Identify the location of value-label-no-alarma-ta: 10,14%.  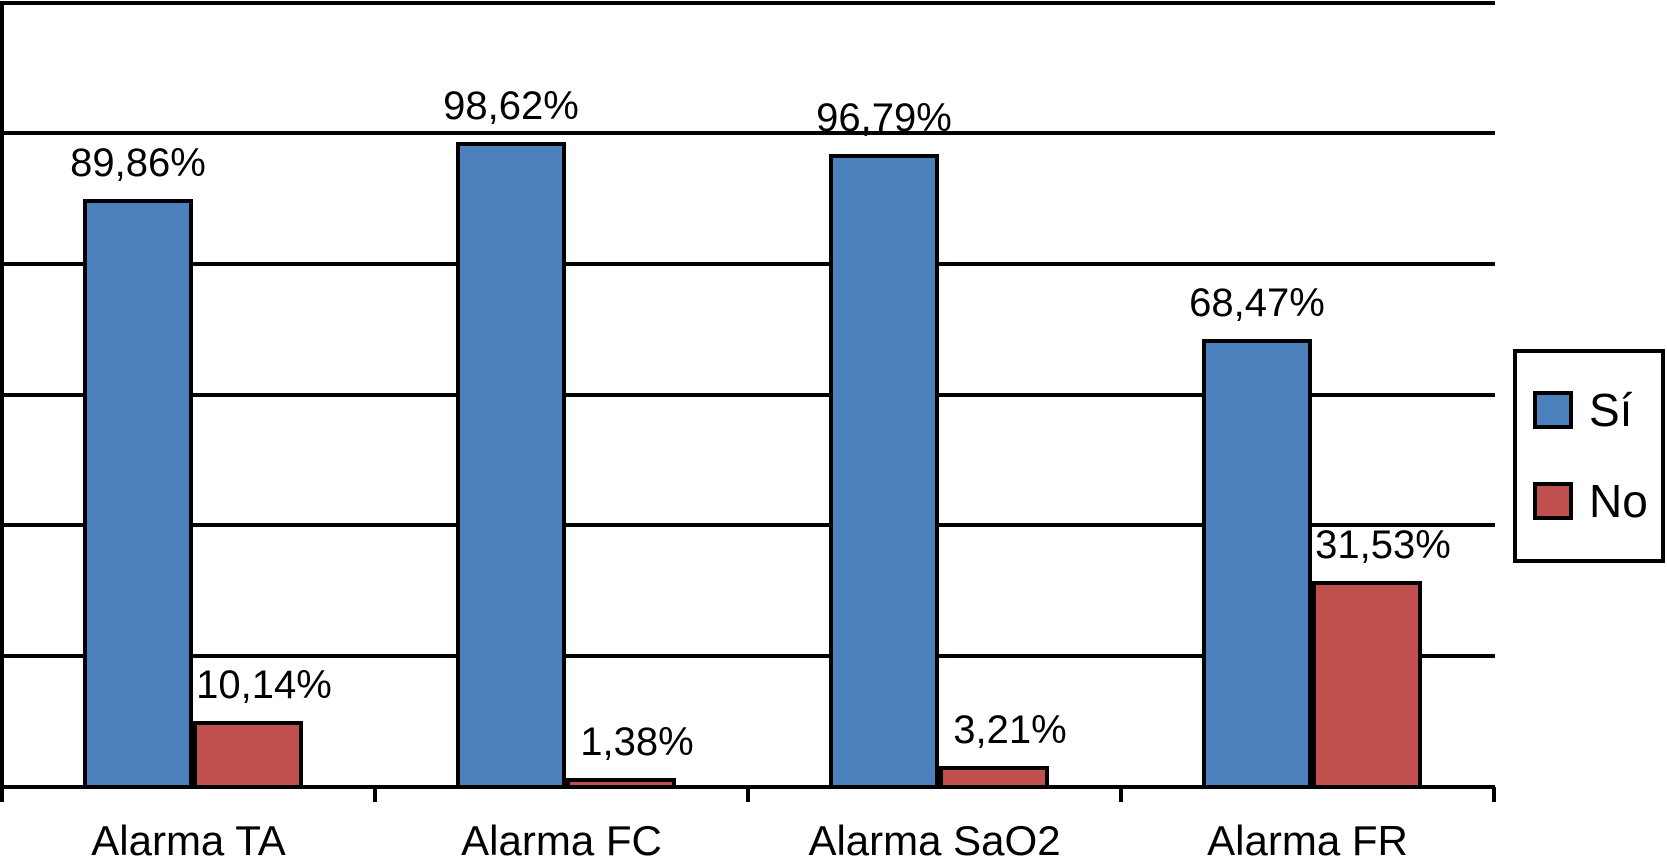
(264, 684).